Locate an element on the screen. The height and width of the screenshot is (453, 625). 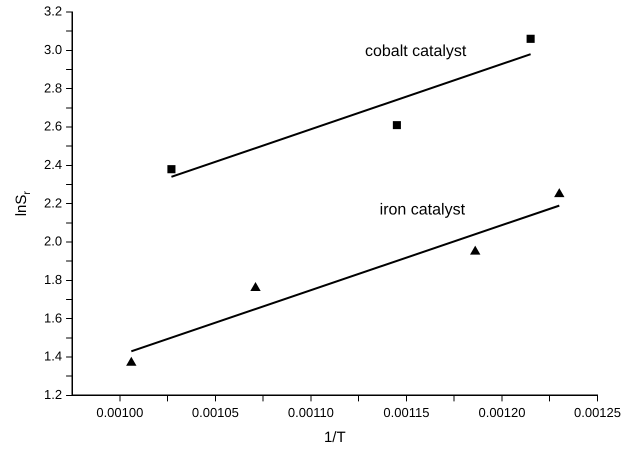
y-tick-label: 1.4 is located at coordinates (53, 356).